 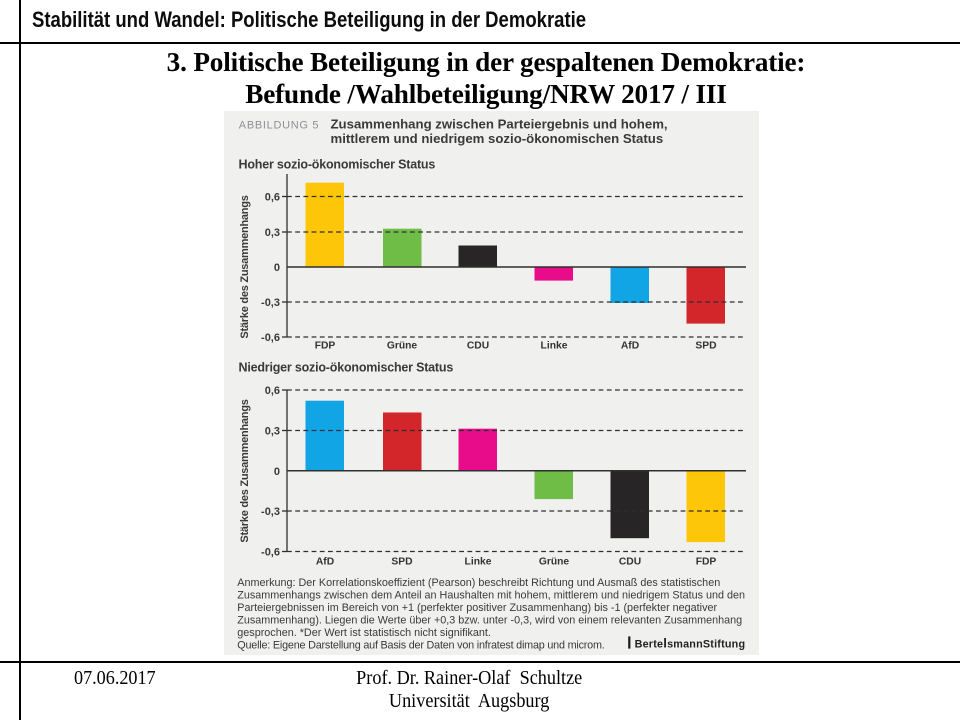 What do you see at coordinates (690, 642) in the screenshot?
I see `svg-text: BertelsmannStiftung` at bounding box center [690, 642].